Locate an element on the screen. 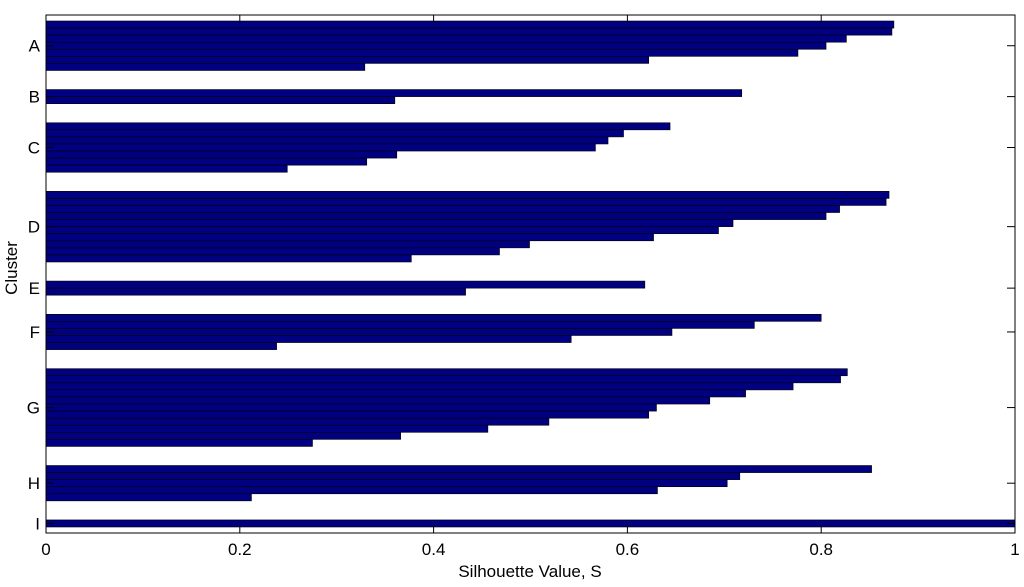 The height and width of the screenshot is (587, 1024). y-tick-label: F is located at coordinates (35, 332).